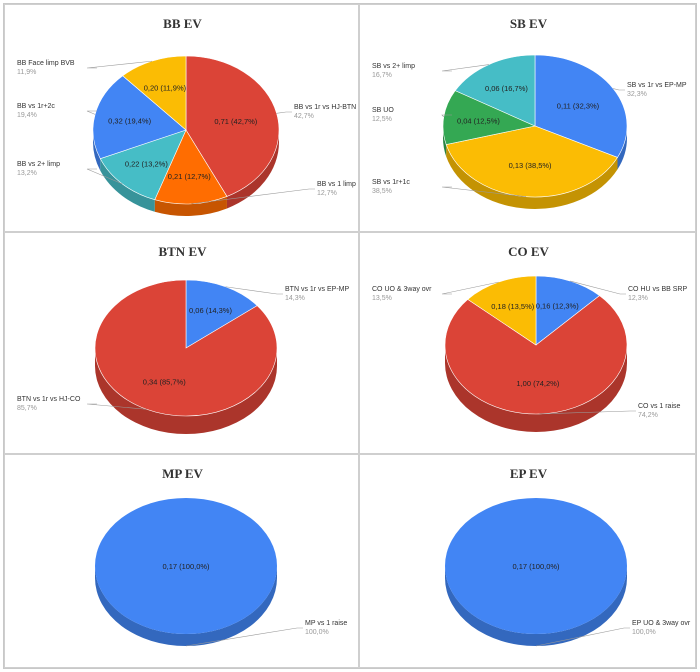 This screenshot has width=700, height=672. What do you see at coordinates (317, 289) in the screenshot?
I see `callout-name: BTN vs 1r vs EP-MP` at bounding box center [317, 289].